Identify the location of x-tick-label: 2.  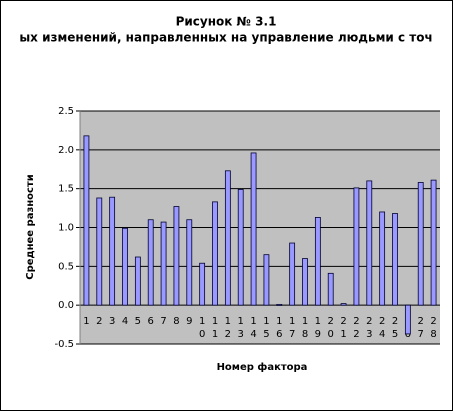
(99, 321).